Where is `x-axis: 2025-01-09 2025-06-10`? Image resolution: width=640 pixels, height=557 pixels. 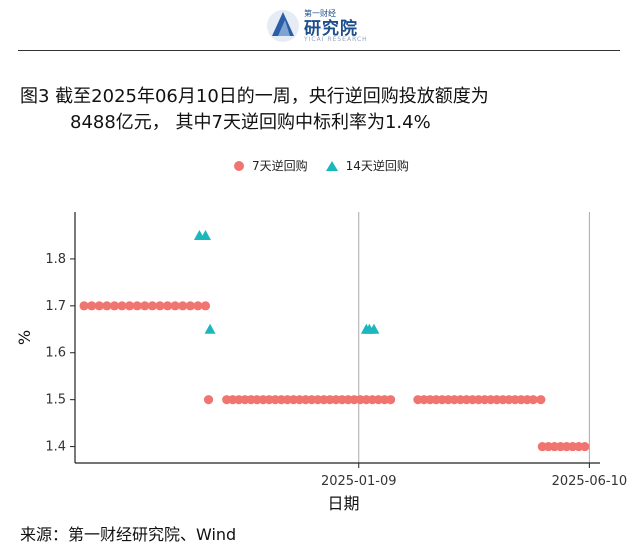 x-axis: 2025-01-09 2025-06-10 is located at coordinates (351, 475).